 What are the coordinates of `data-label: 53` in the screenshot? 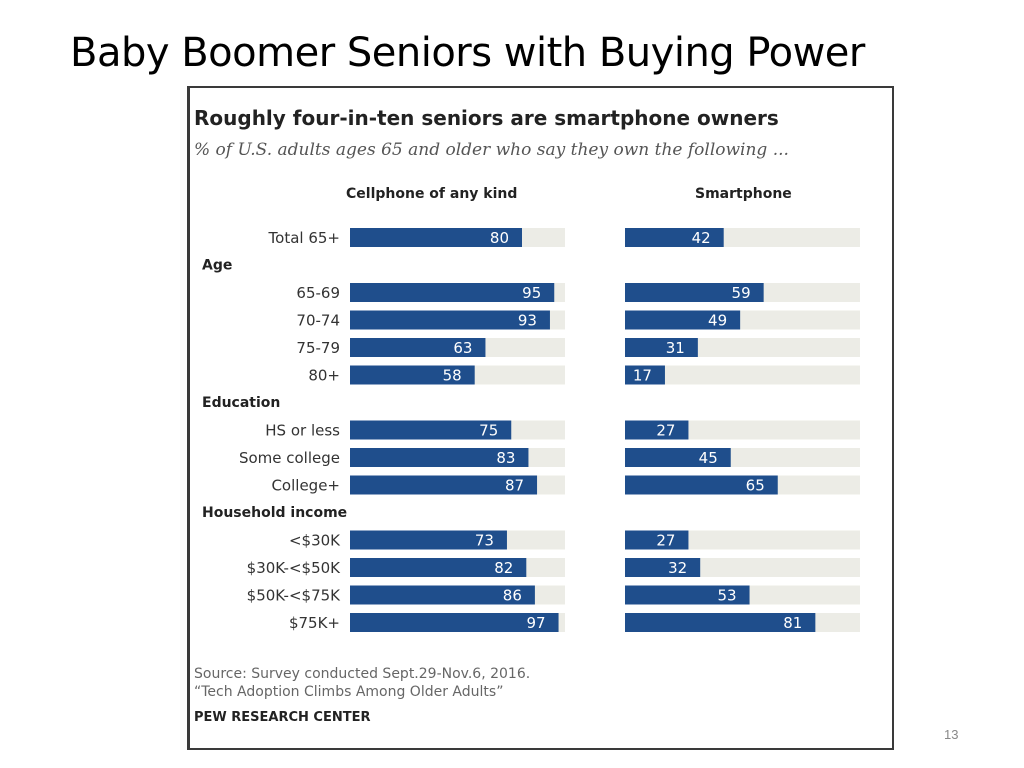 It's located at (726, 596).